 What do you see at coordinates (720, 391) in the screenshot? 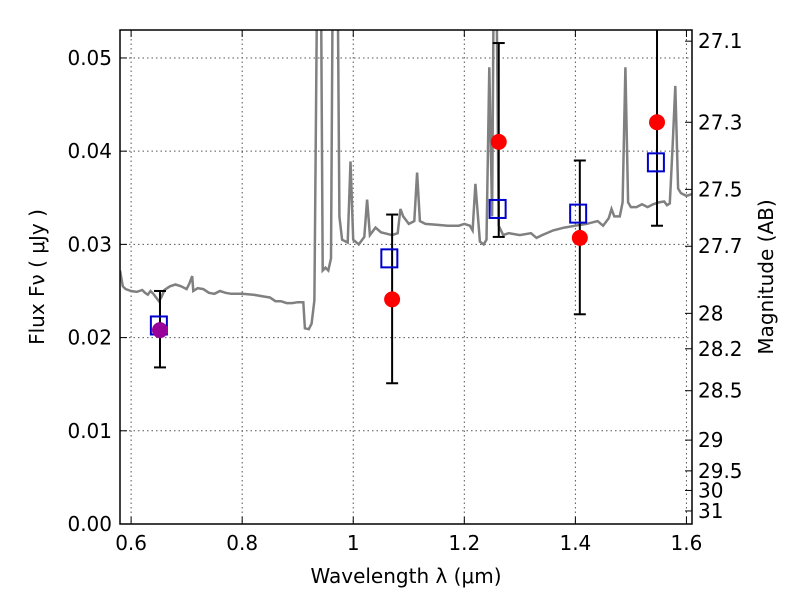
I see `y2-tick-label: 28.5` at bounding box center [720, 391].